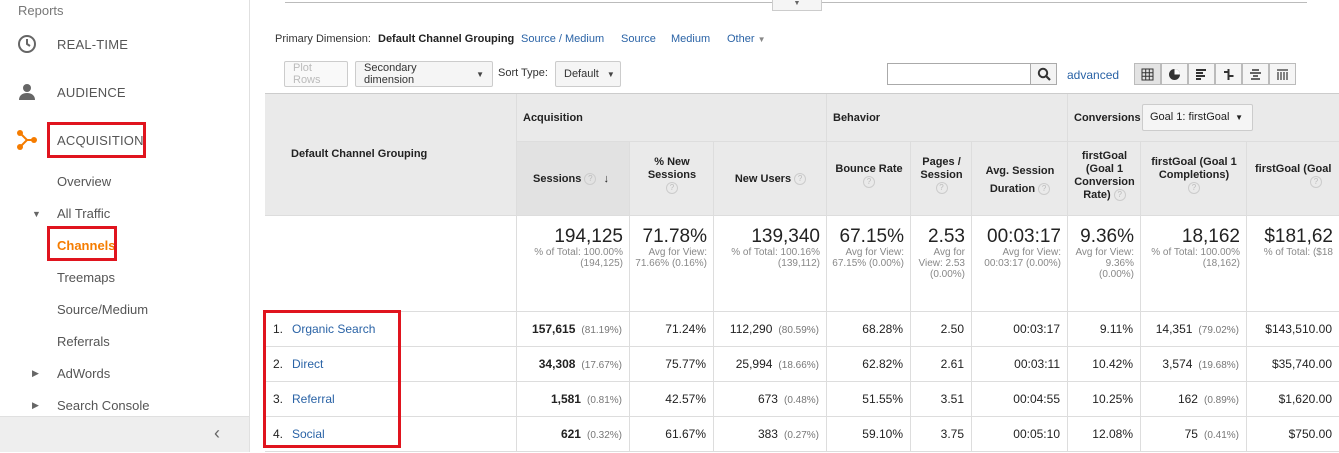  I want to click on nav-channels: Channels, so click(86, 245).